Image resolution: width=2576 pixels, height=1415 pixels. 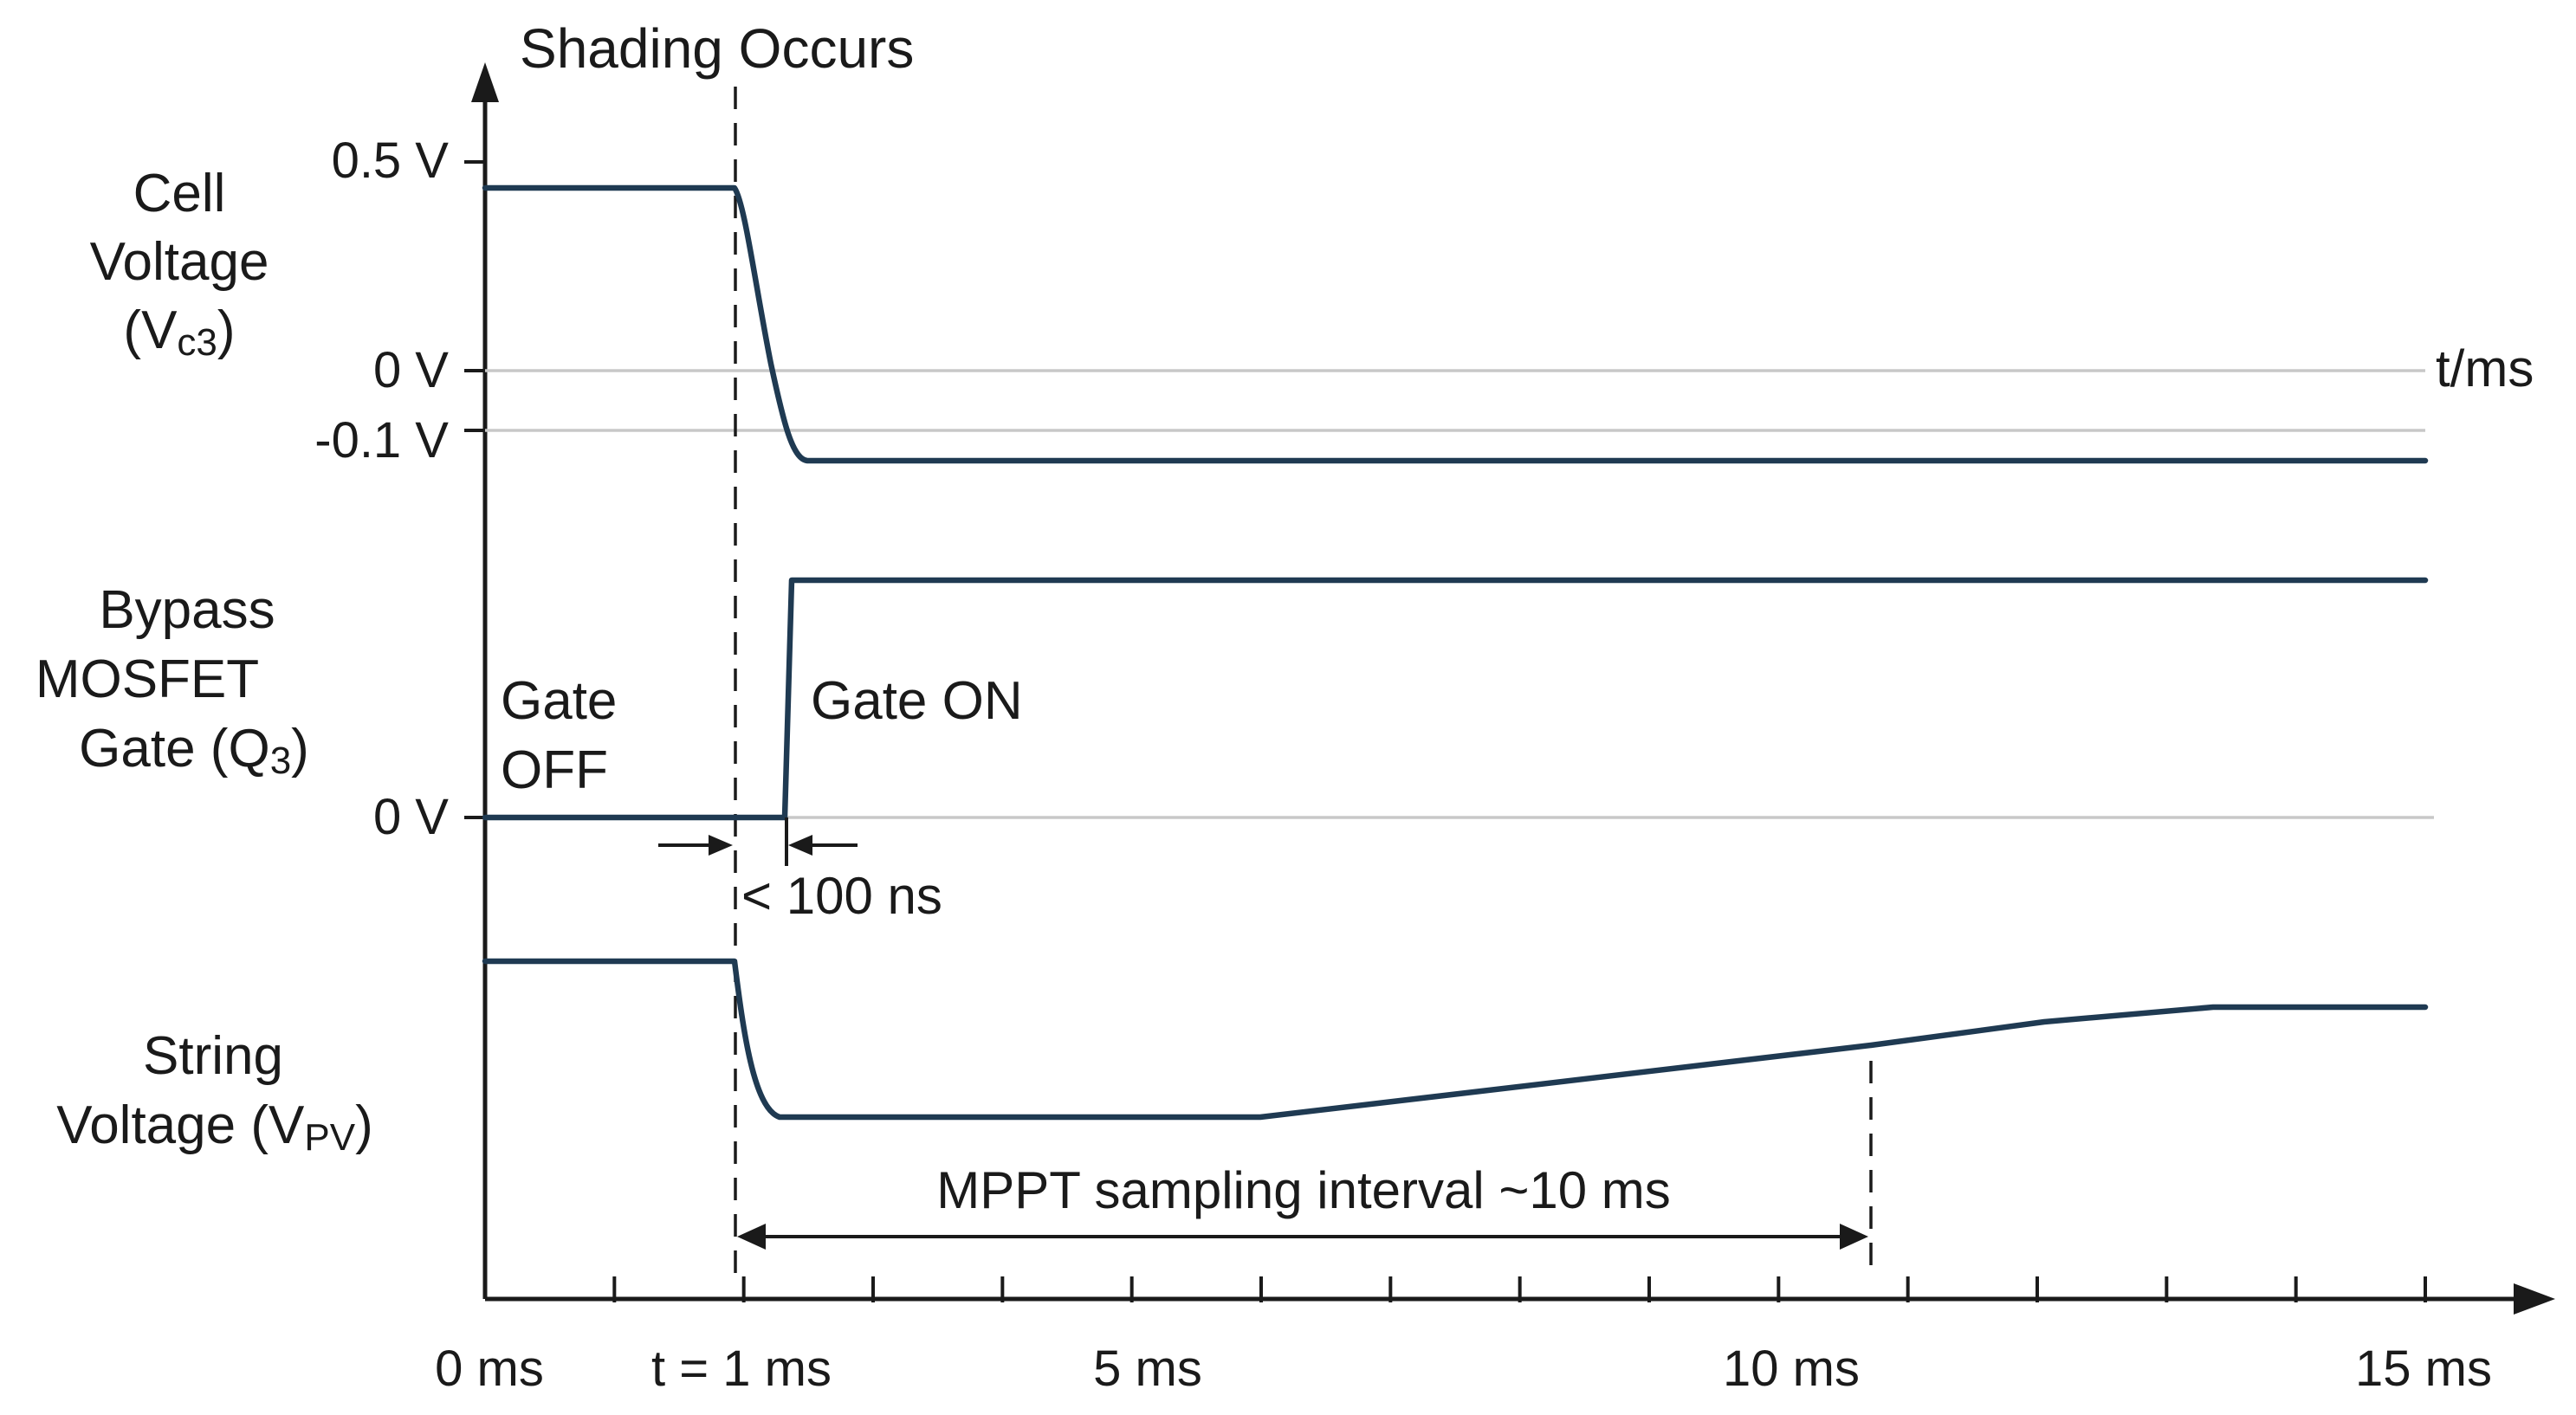 I want to click on gate-label-line2: MOSFET, so click(x=147, y=679).